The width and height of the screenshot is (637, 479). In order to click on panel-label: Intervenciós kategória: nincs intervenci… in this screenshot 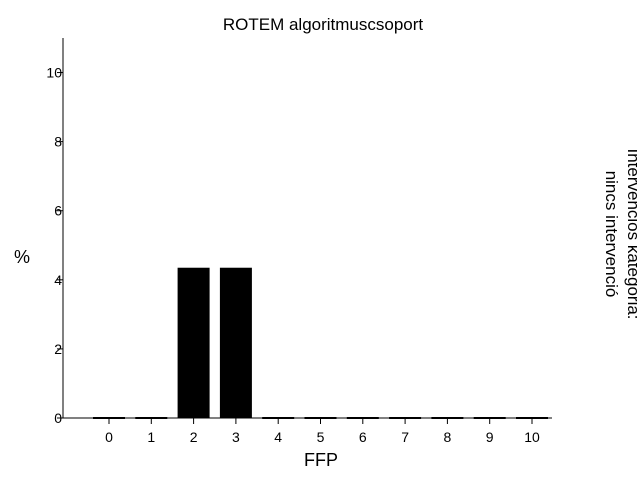, I will do `click(619, 233)`.